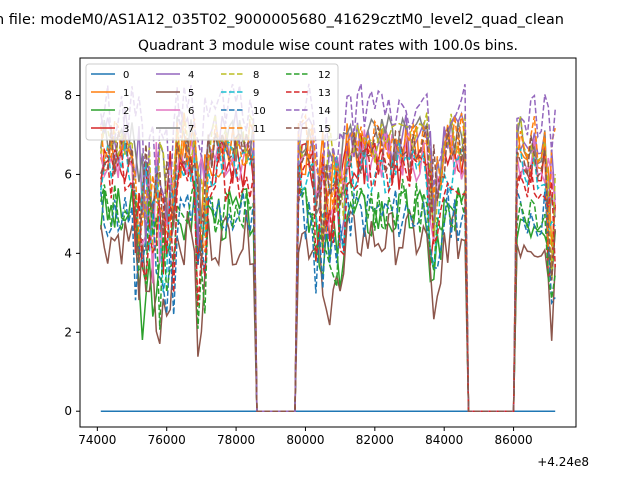 This screenshot has height=480, width=640. What do you see at coordinates (324, 129) in the screenshot?
I see `legend-label-15: 15` at bounding box center [324, 129].